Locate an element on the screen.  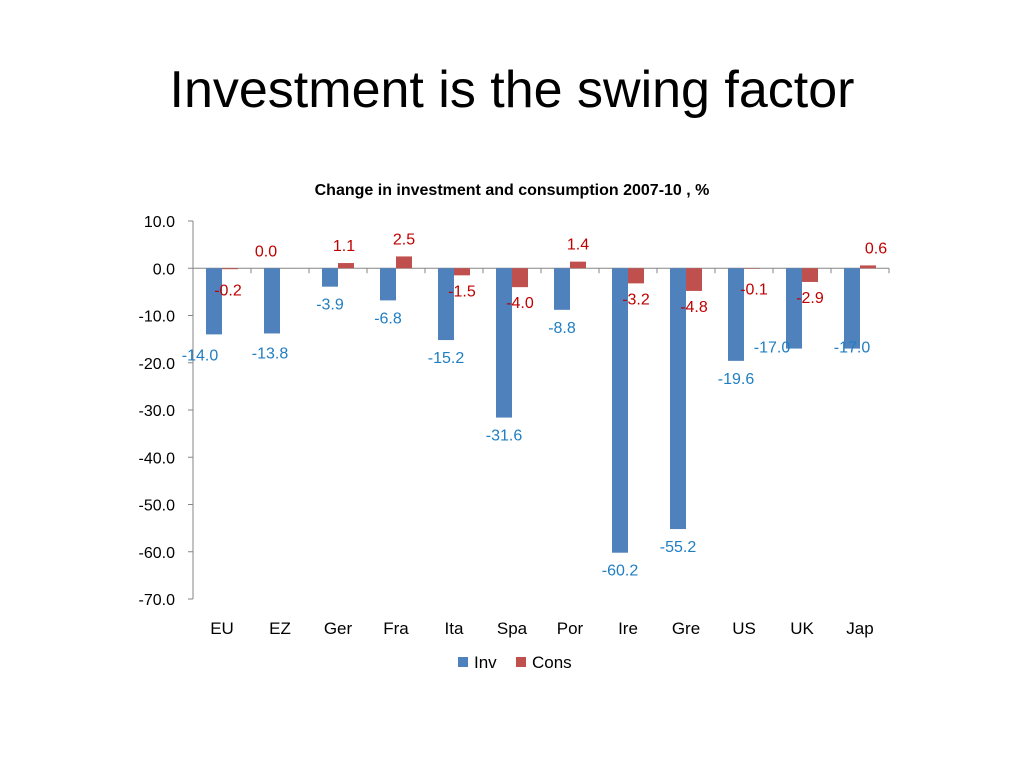
data-label-cons: 1.1 is located at coordinates (344, 246).